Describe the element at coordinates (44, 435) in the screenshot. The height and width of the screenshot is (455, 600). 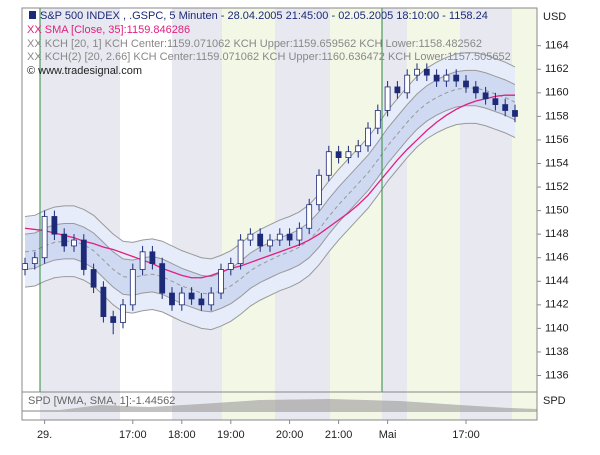
I see `x-tick-label: 29.` at that location.